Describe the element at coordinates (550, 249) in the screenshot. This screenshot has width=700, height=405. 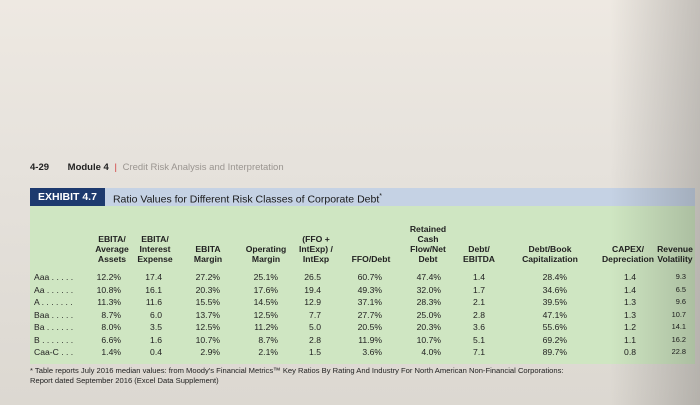
I see `column-header-line: Debt/Book` at that location.